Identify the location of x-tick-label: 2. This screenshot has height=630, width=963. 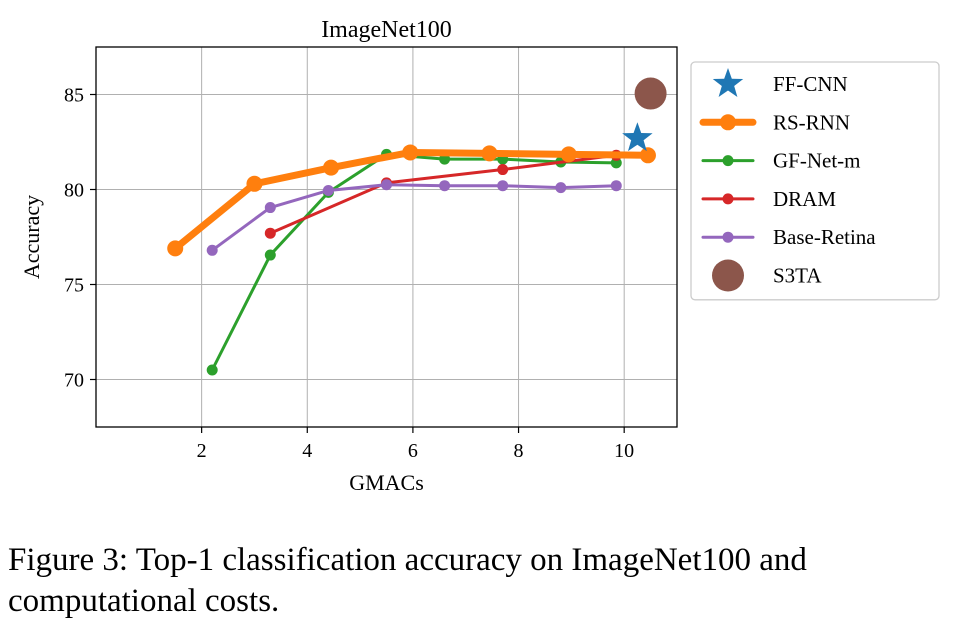
(202, 451).